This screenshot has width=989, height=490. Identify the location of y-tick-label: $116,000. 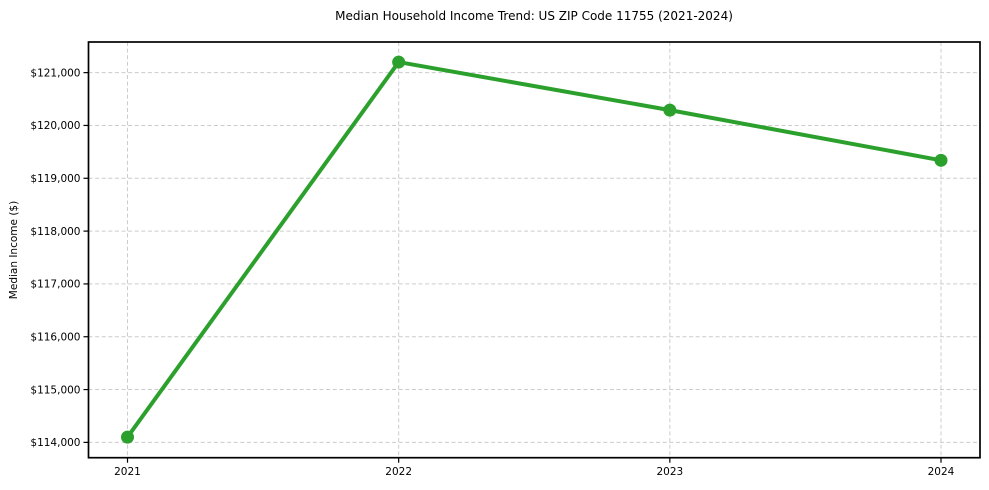
(55, 337).